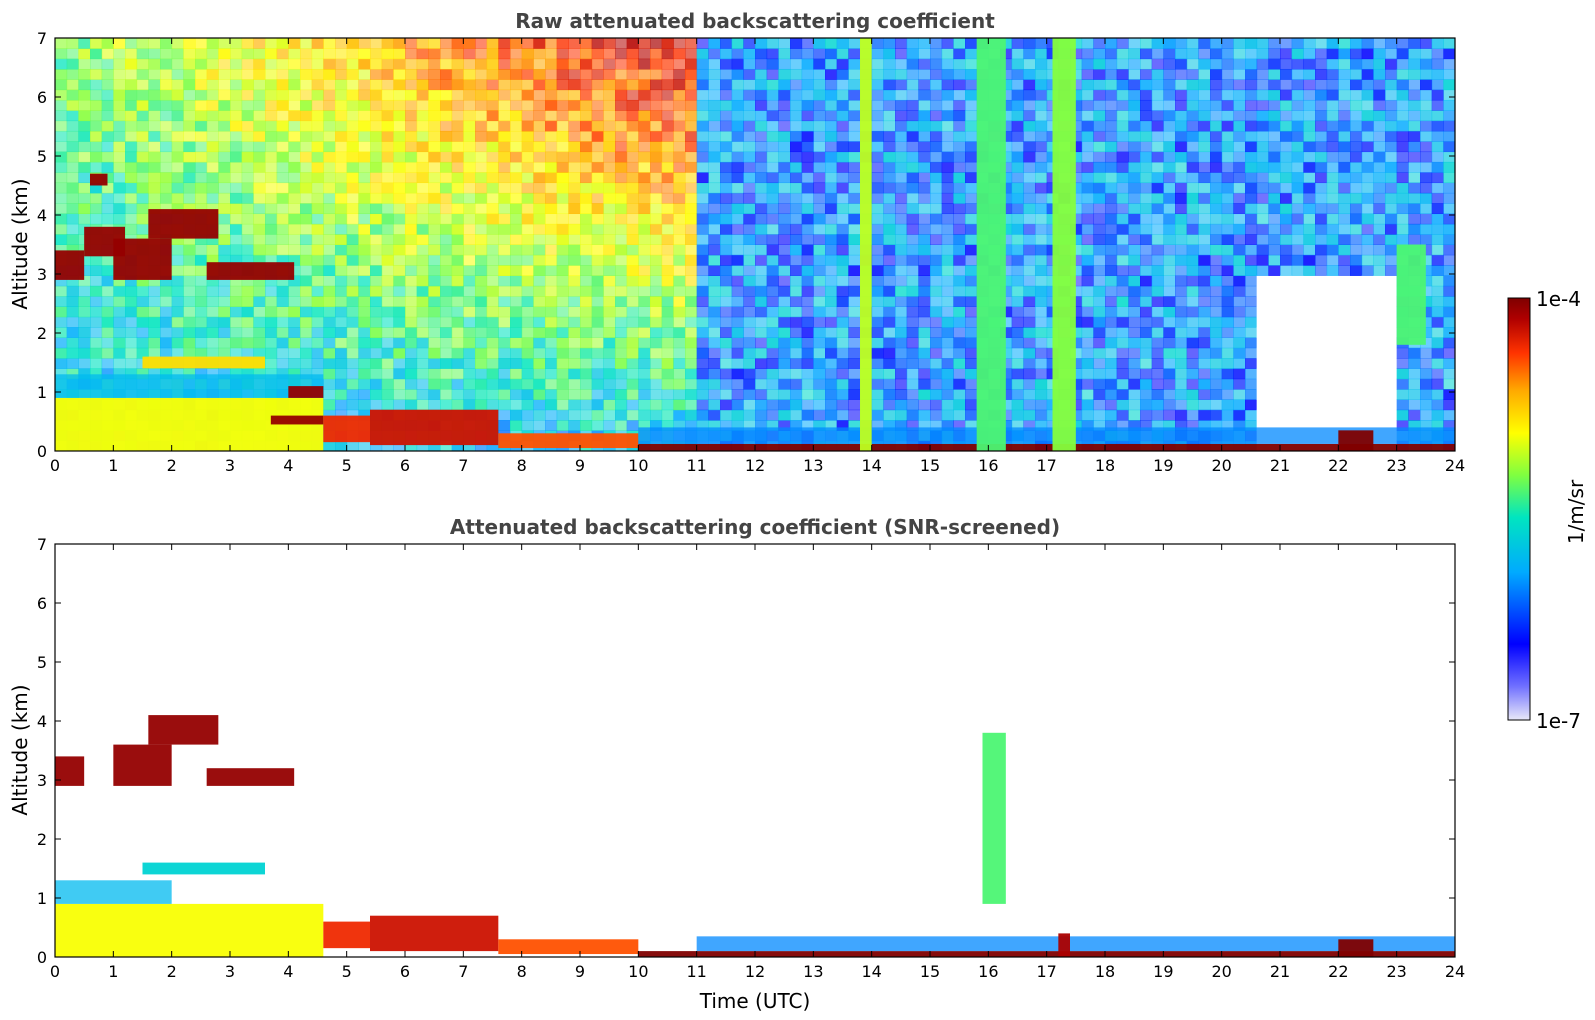 The width and height of the screenshot is (1595, 1020). What do you see at coordinates (42, 274) in the screenshot?
I see `y-tick-label: 3` at bounding box center [42, 274].